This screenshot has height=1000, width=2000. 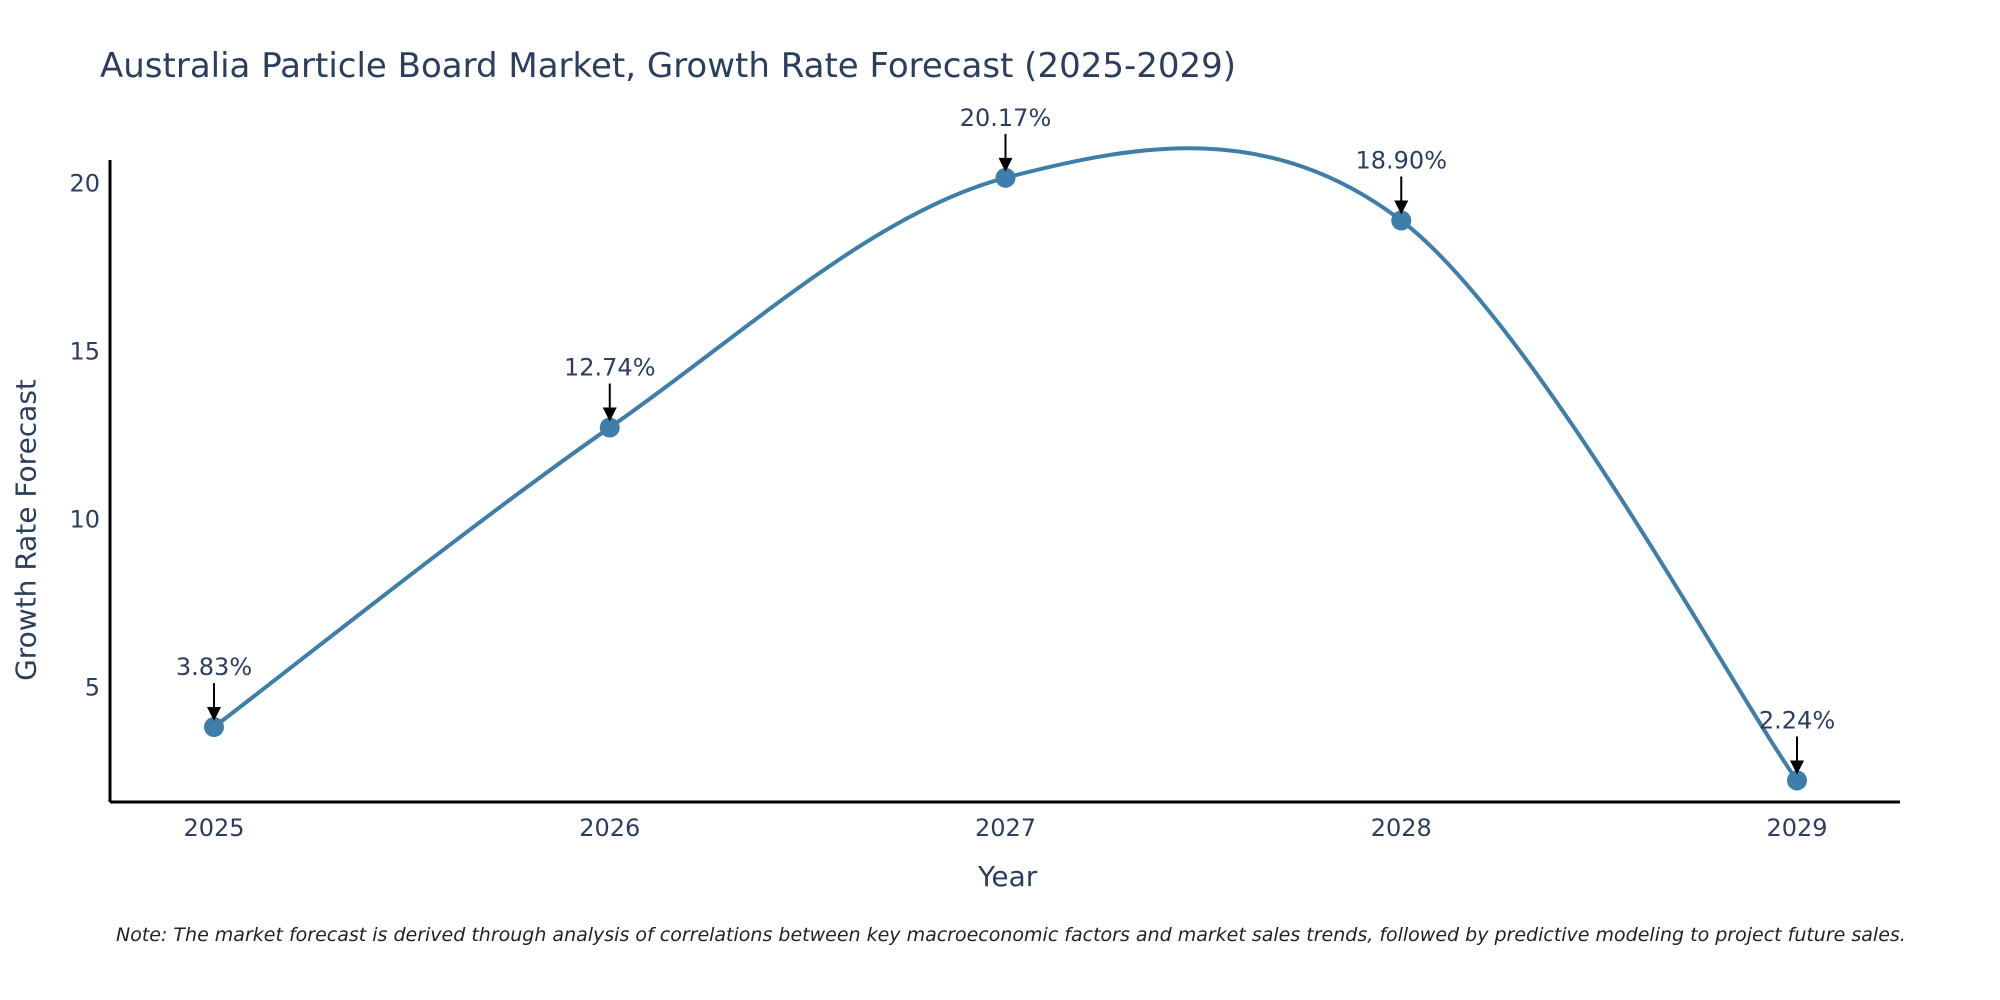 I want to click on y-axis-title: Growth Rate Forecast, so click(x=26, y=530).